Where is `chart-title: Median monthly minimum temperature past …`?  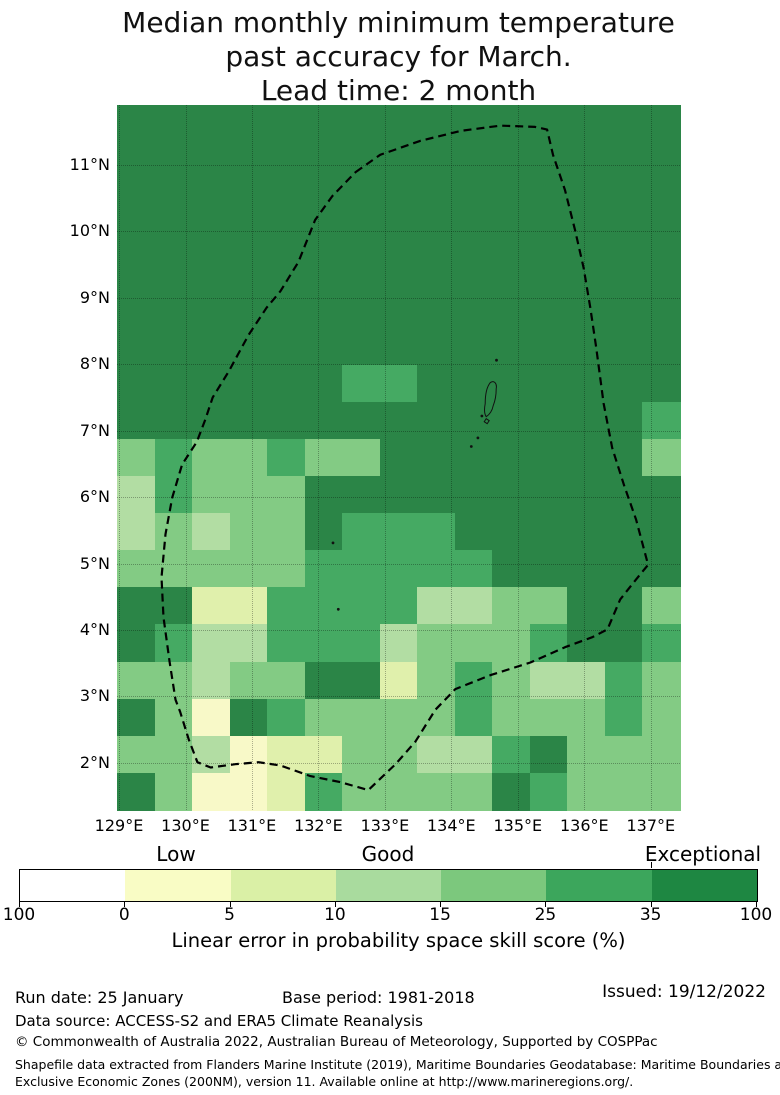 chart-title: Median monthly minimum temperature past … is located at coordinates (398, 57).